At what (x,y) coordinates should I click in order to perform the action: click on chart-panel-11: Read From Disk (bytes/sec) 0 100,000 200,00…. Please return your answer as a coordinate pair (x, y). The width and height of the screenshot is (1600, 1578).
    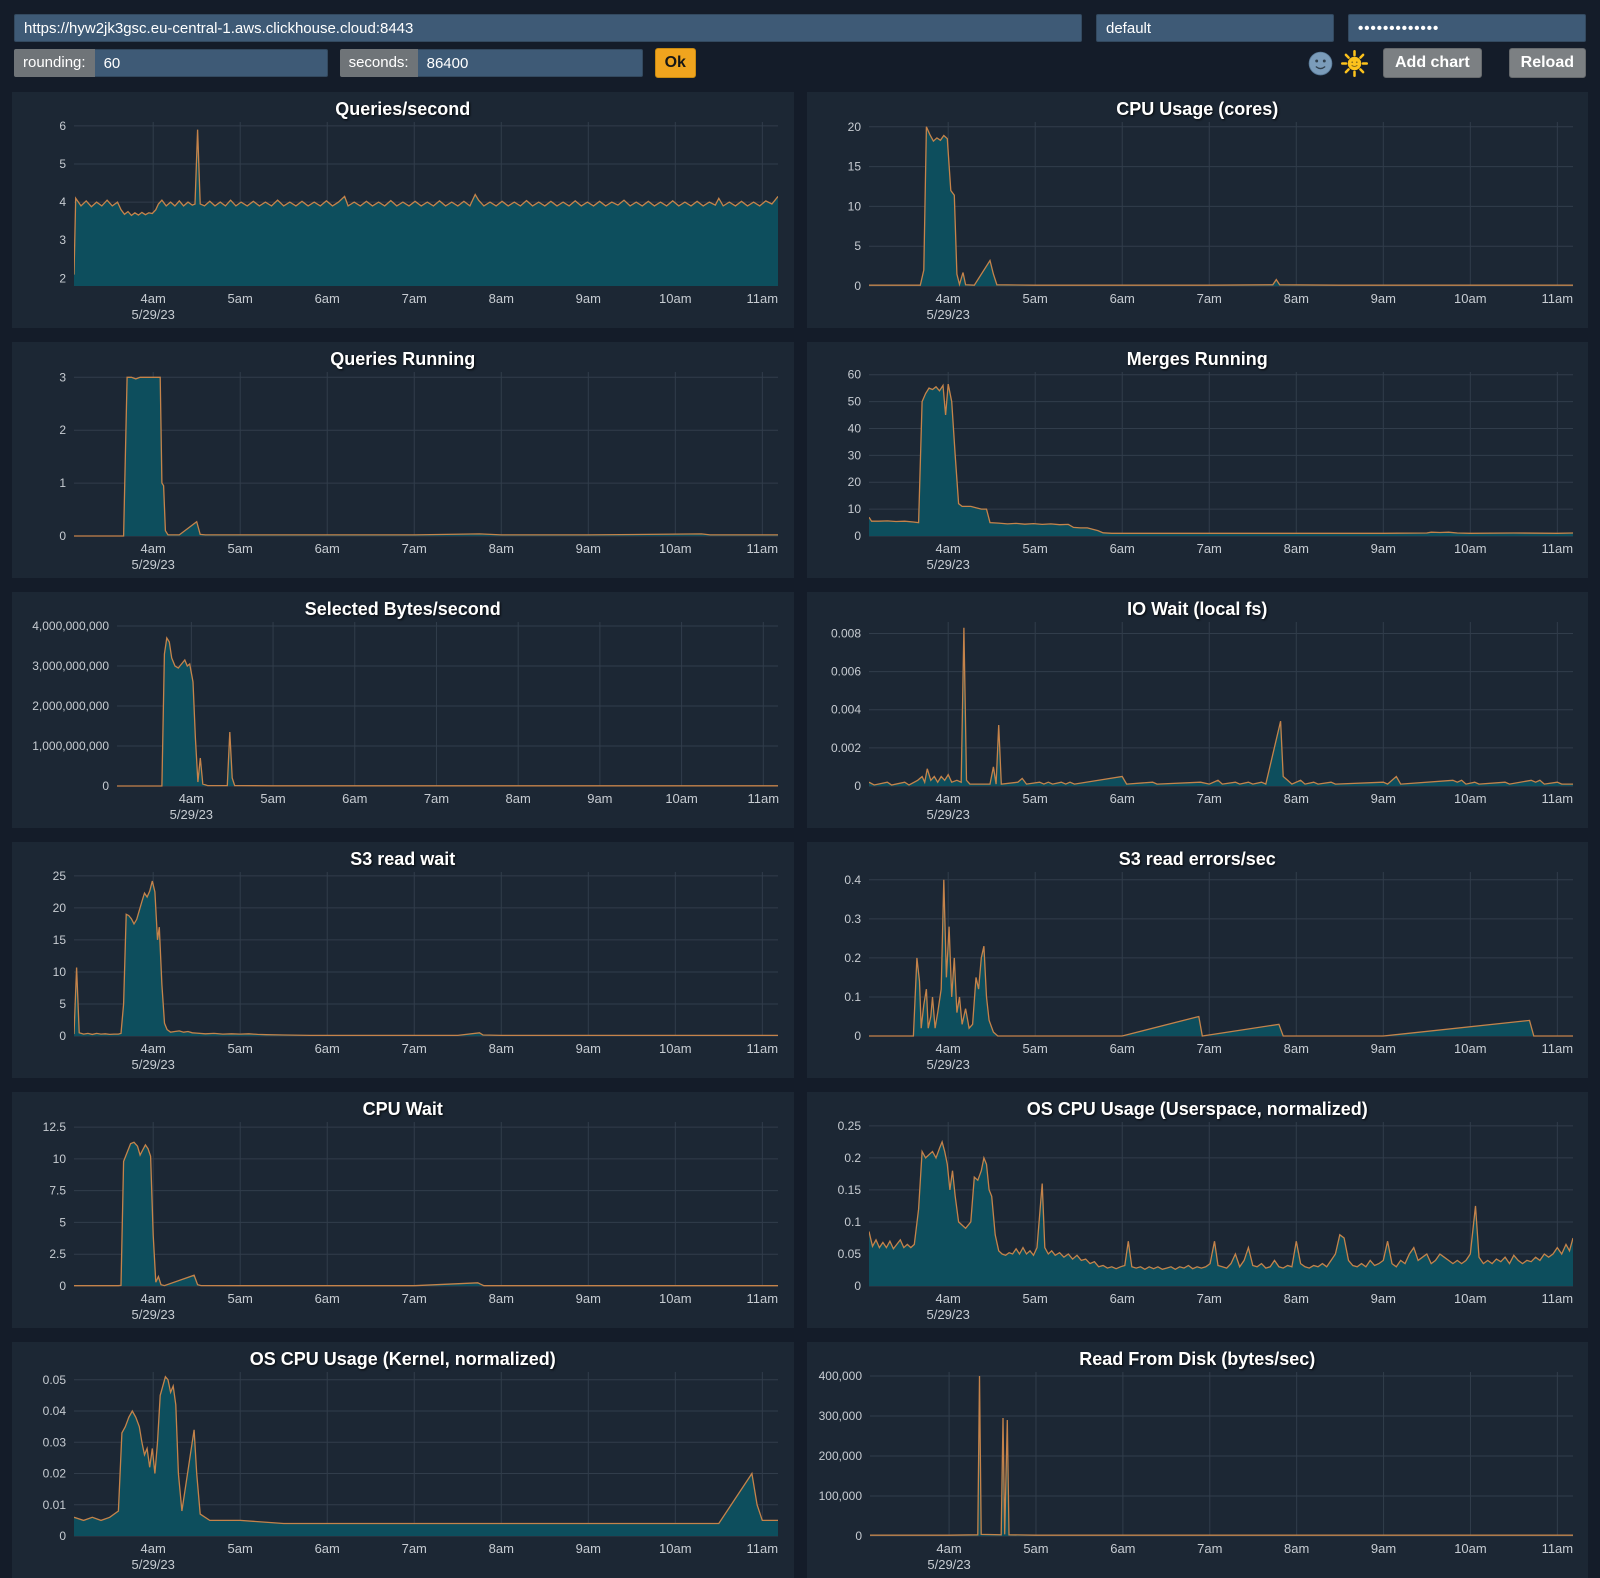
    Looking at the image, I should click on (1197, 1460).